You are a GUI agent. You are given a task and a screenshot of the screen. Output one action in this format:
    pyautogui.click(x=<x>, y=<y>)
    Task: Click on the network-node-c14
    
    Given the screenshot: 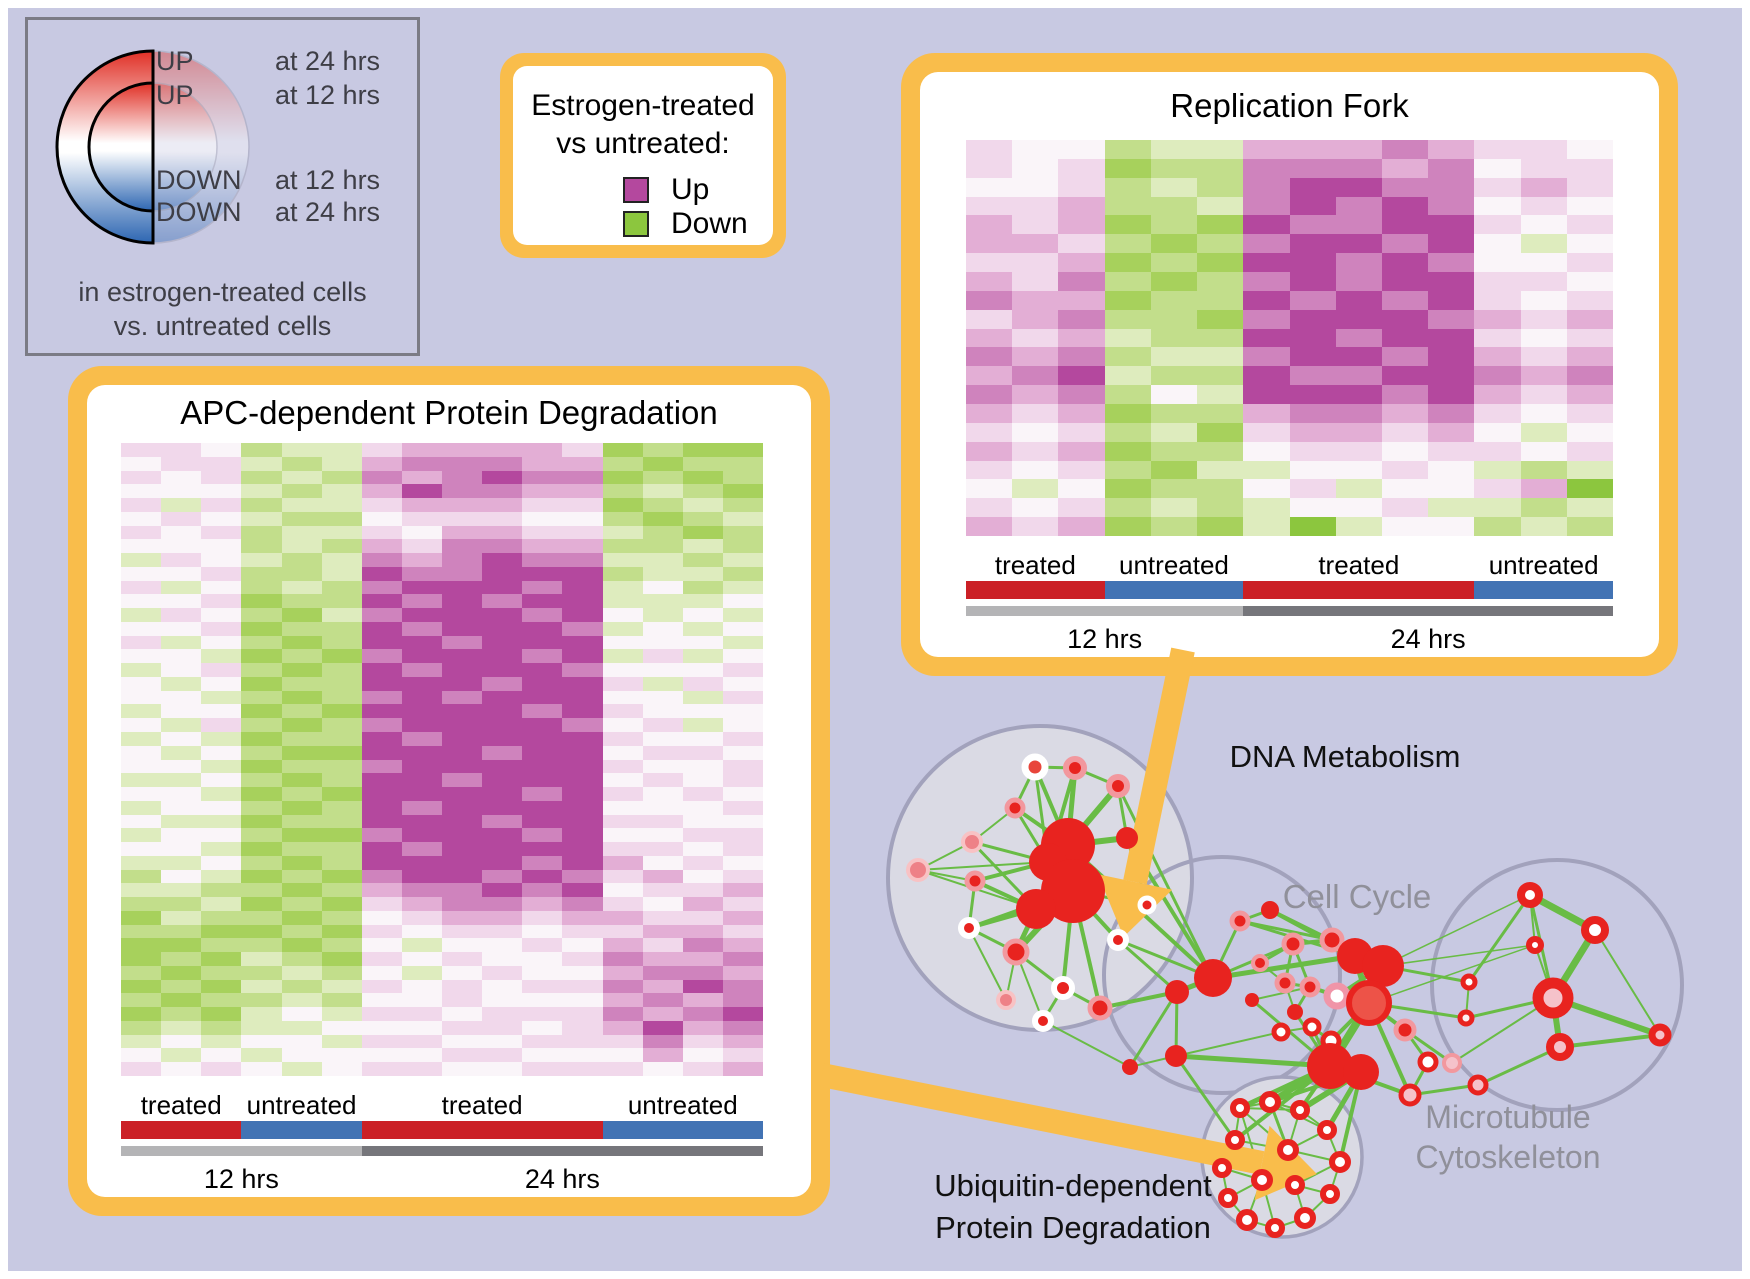 What is the action you would take?
    pyautogui.click(x=1330, y=1066)
    